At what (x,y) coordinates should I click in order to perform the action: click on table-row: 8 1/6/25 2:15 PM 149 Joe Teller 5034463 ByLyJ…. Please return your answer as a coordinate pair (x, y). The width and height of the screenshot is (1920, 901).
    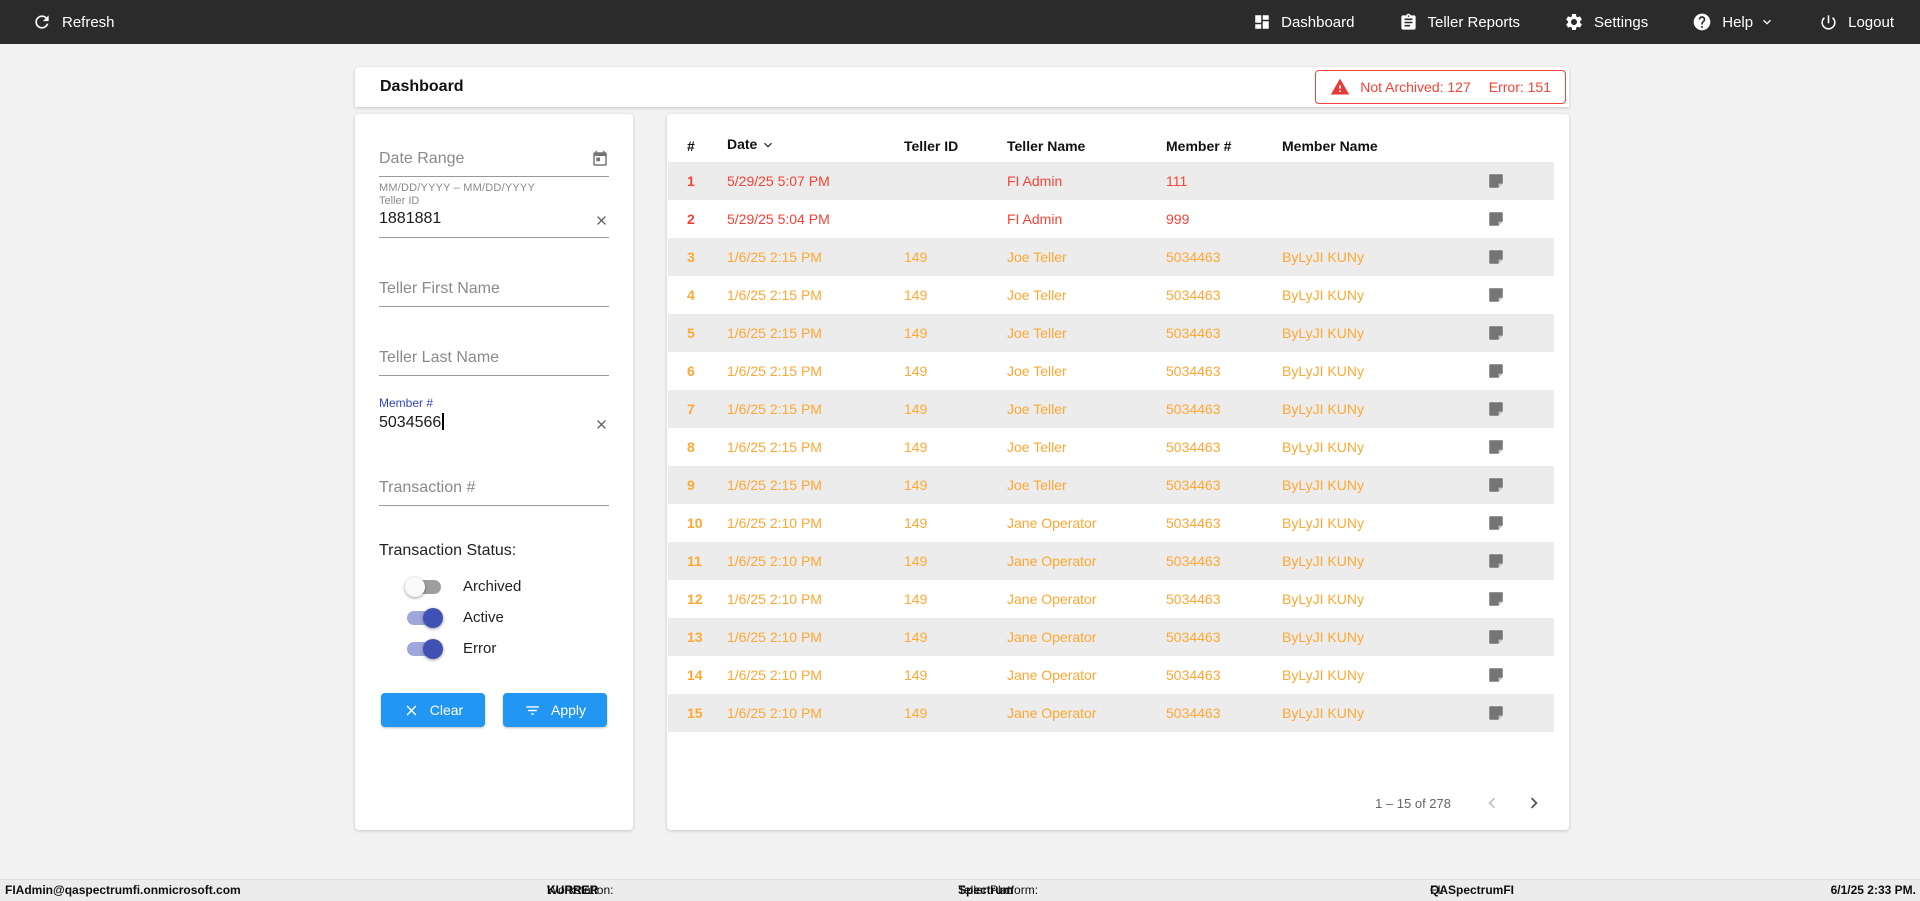
    Looking at the image, I should click on (1111, 447).